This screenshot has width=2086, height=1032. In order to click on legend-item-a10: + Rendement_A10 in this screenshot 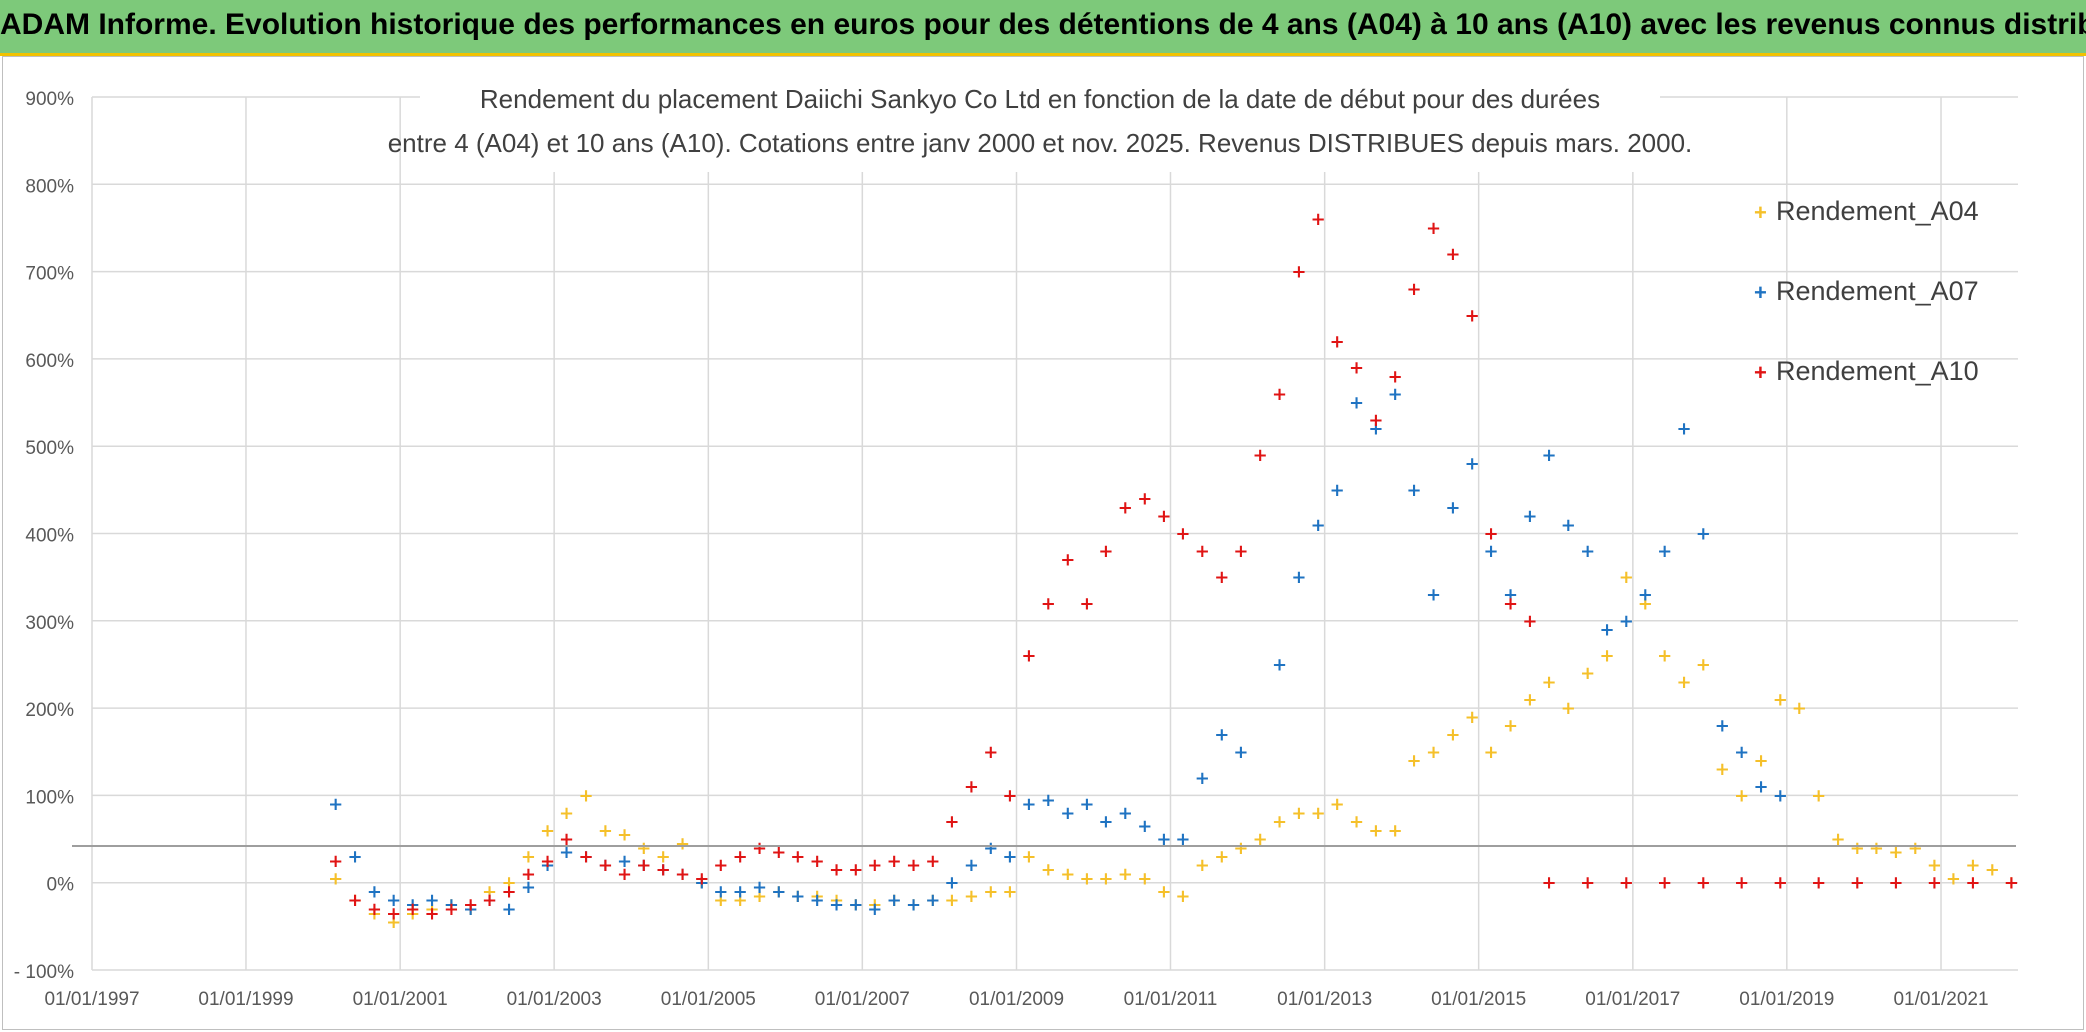, I will do `click(1858, 390)`.